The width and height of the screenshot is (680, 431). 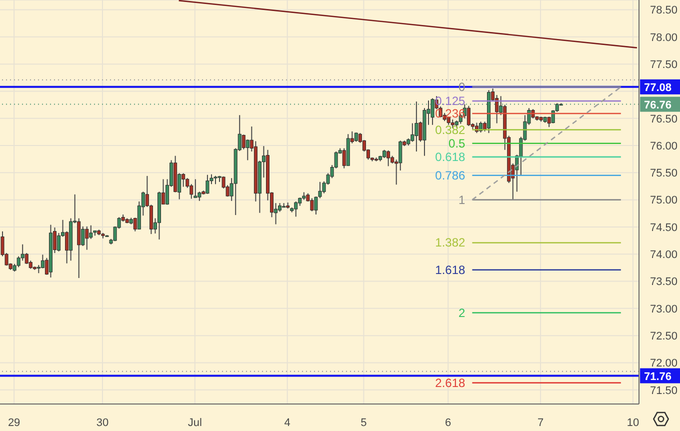 I want to click on series-label: 1.382, so click(x=450, y=243).